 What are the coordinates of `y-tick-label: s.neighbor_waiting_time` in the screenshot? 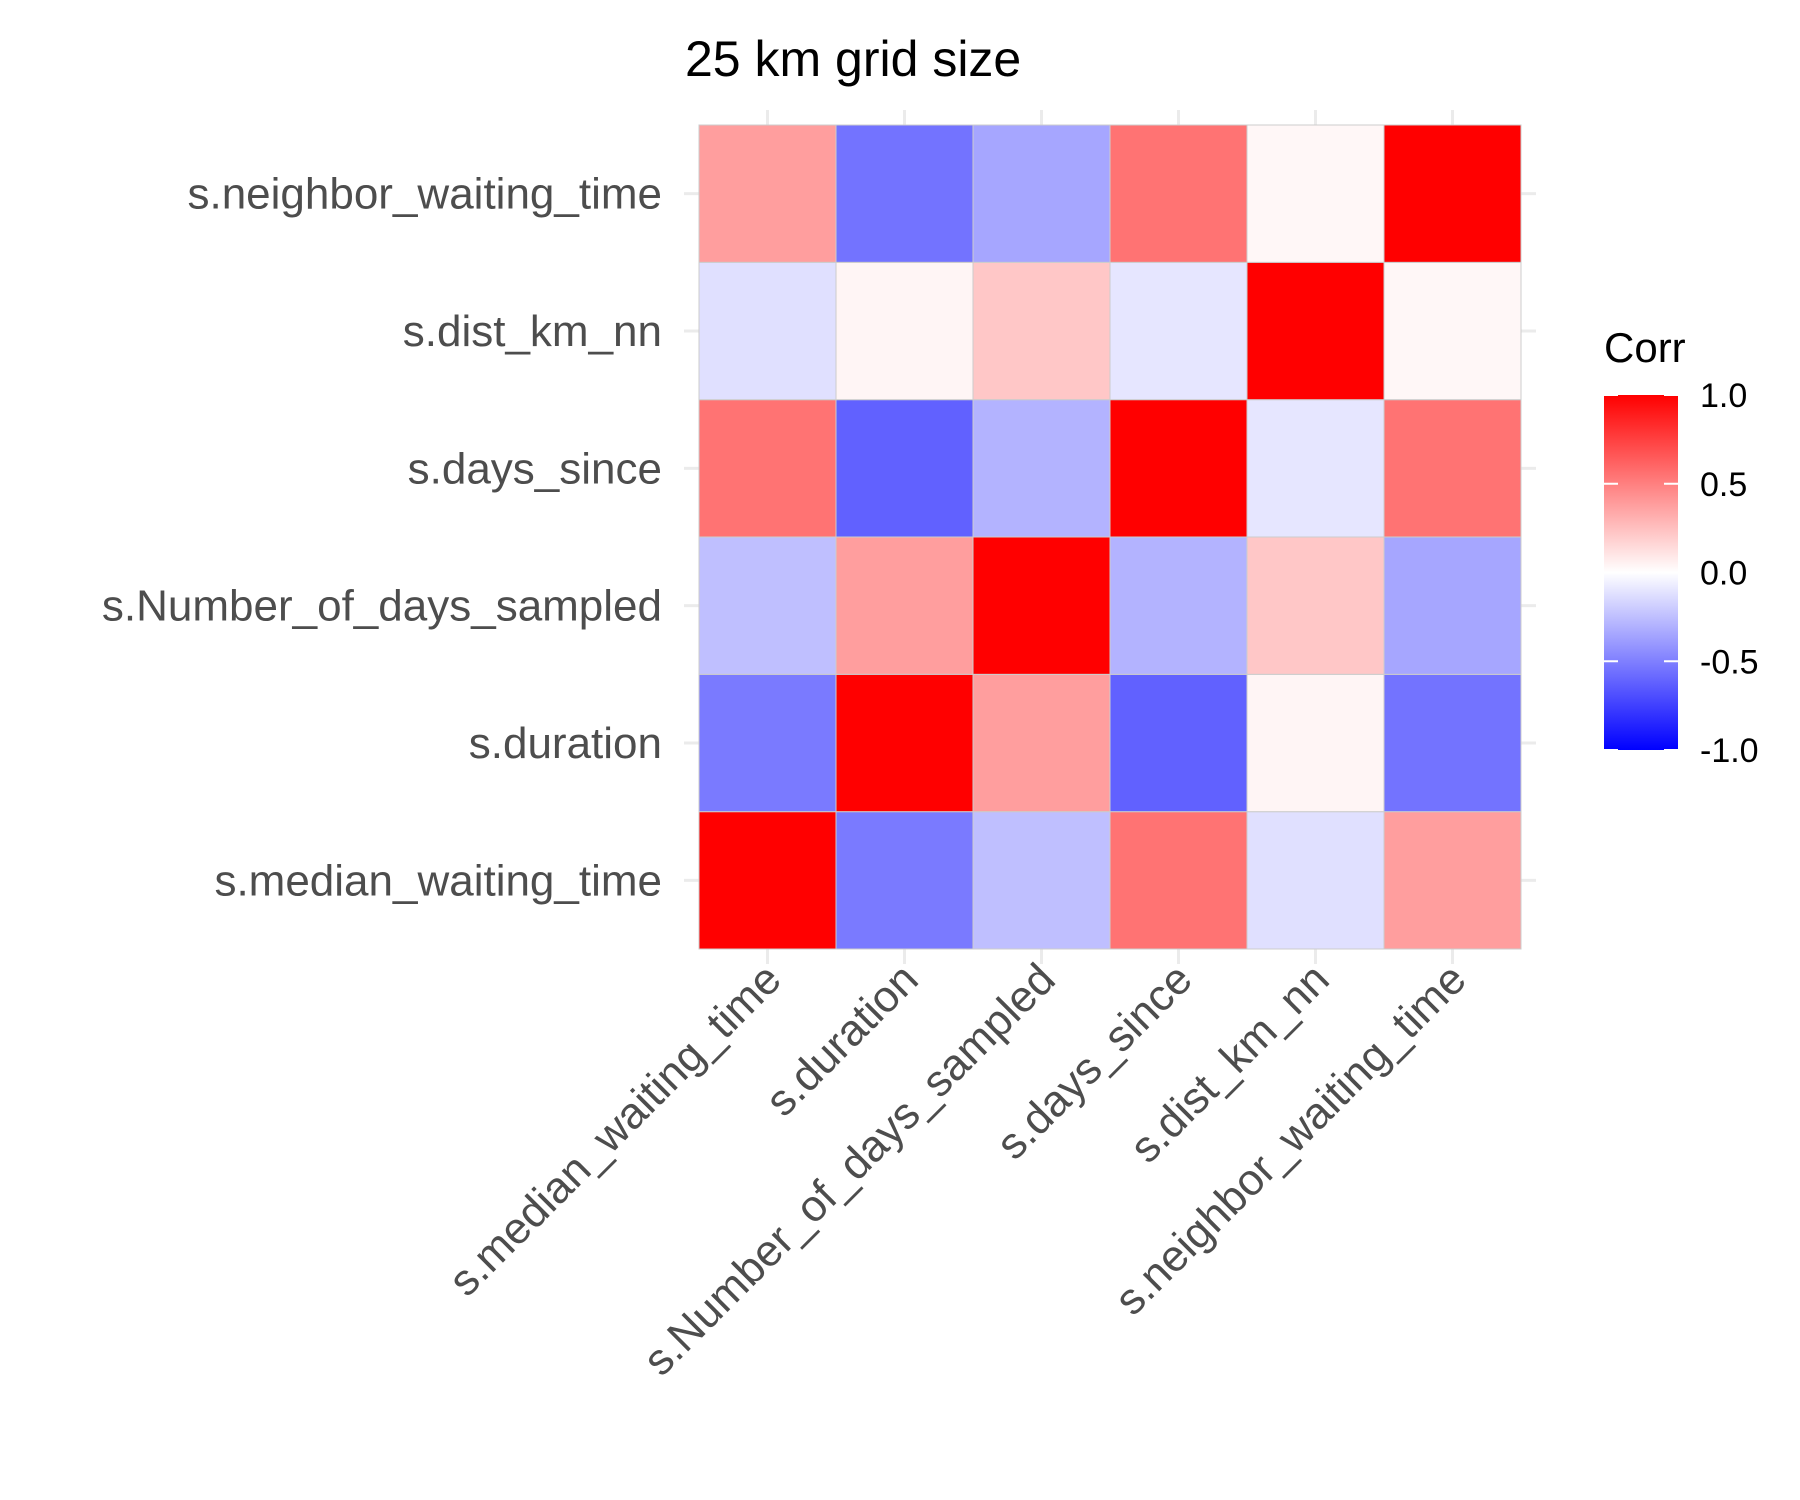 It's located at (424, 194).